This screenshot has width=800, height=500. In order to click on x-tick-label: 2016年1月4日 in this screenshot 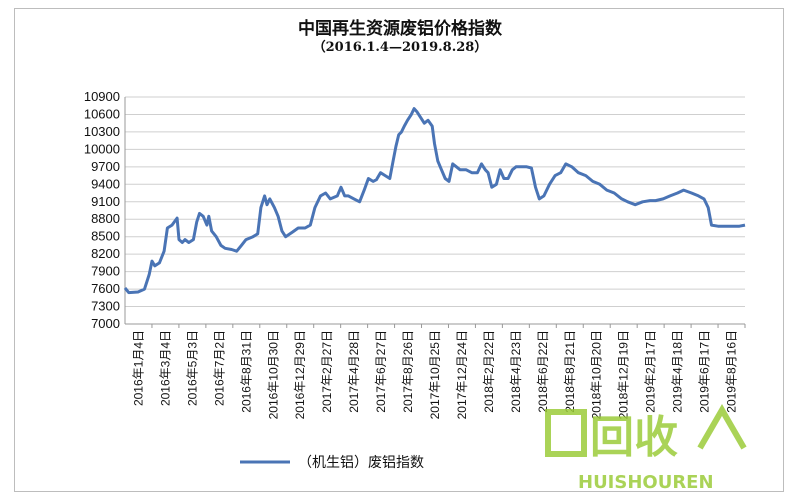, I will do `click(138, 368)`.